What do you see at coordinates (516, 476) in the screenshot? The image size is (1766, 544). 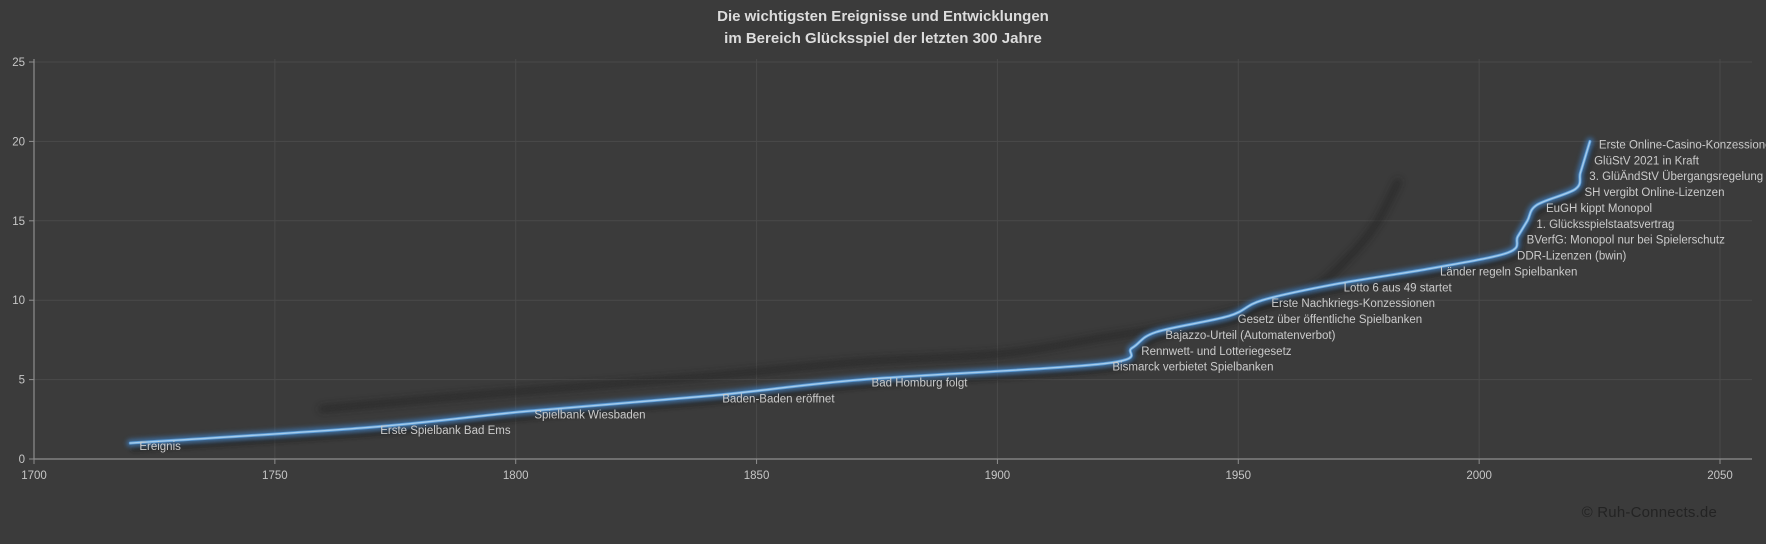 I see `x-axis-tick-label: 1800` at bounding box center [516, 476].